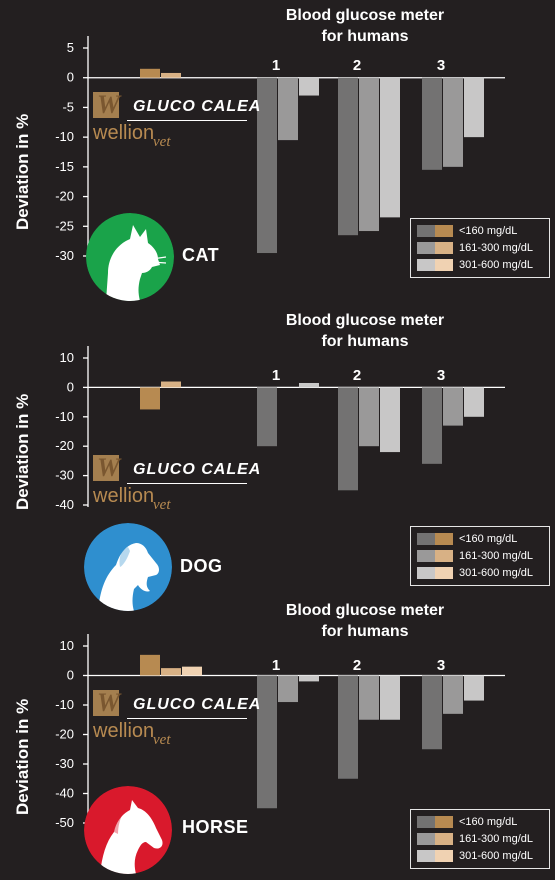 This screenshot has height=880, width=555. Describe the element at coordinates (64, 822) in the screenshot. I see `y-tick-label: -50` at that location.